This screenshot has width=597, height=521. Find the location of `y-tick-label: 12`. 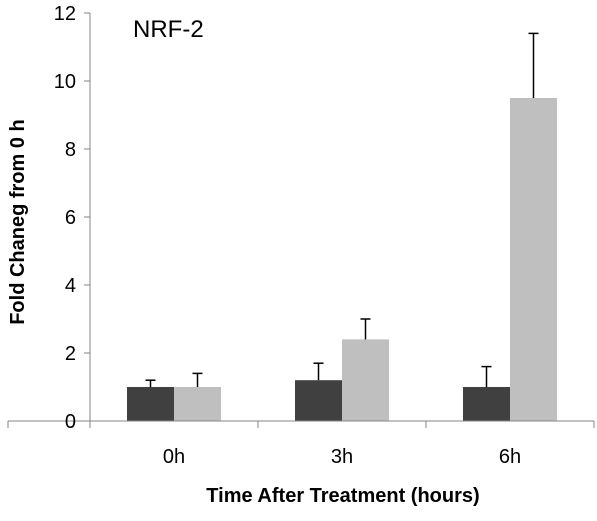

y-tick-label: 12 is located at coordinates (65, 14).